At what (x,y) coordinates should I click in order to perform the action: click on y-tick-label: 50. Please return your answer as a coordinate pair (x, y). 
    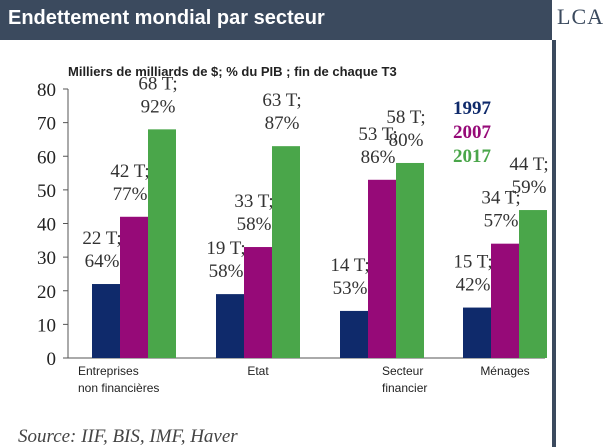
    Looking at the image, I should click on (46, 191).